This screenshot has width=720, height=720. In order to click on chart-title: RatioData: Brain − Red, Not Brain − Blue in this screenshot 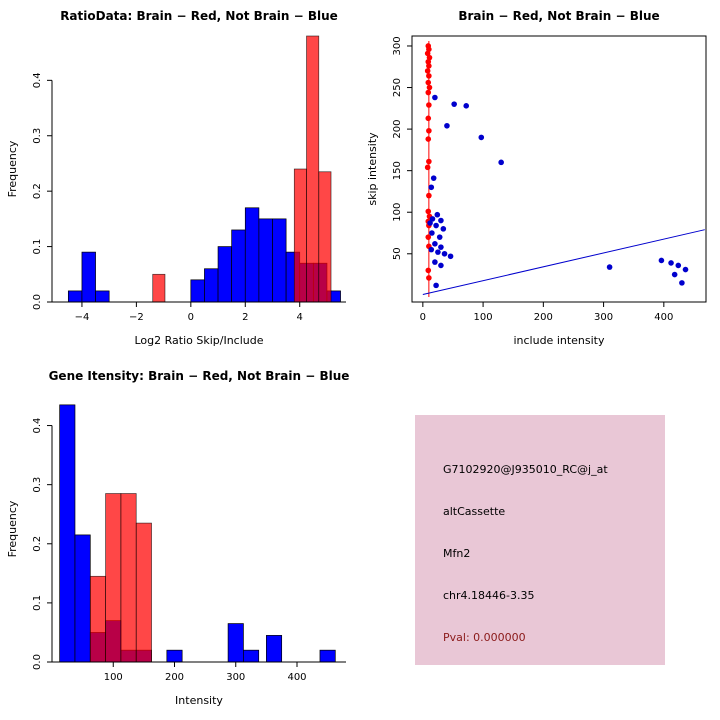, I will do `click(199, 16)`.